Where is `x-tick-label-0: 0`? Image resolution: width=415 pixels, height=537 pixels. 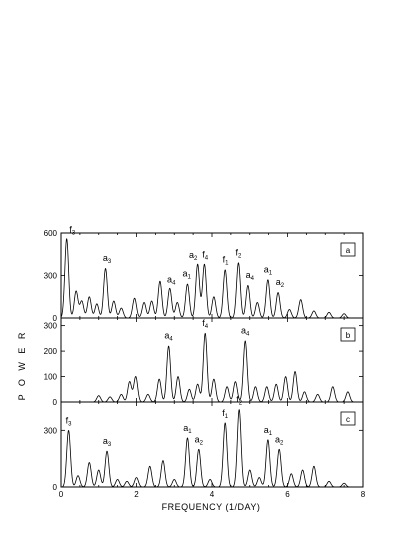
x-tick-label-0: 0 is located at coordinates (61, 494).